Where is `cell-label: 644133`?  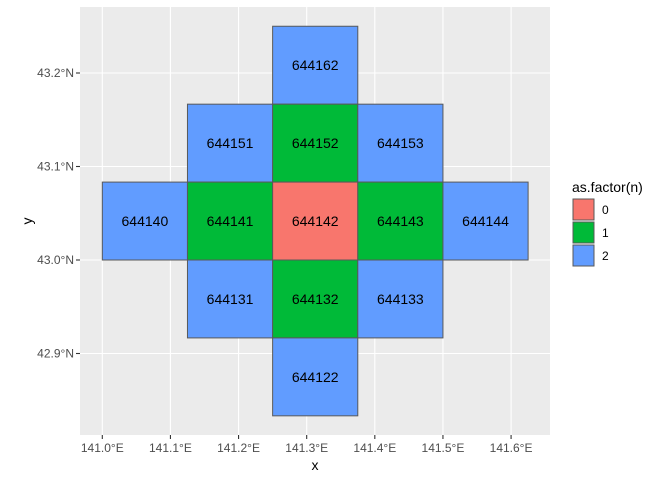
cell-label: 644133 is located at coordinates (400, 299).